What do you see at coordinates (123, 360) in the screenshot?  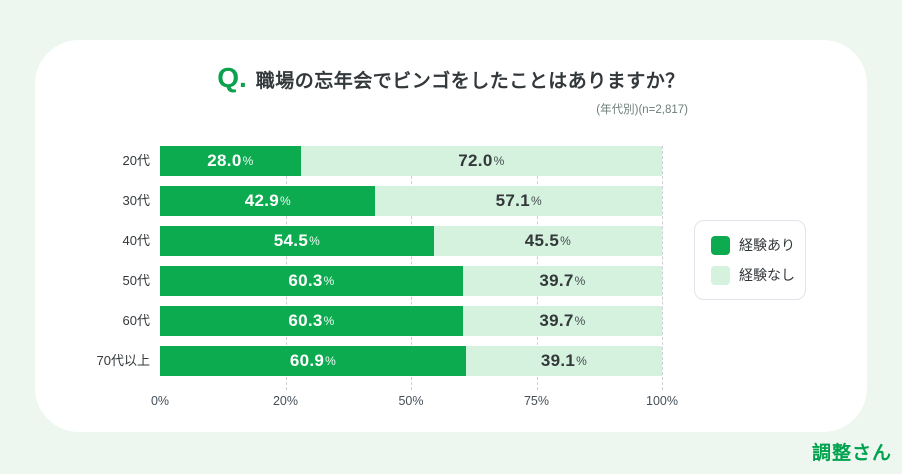 I see `category-label: 70代以上` at bounding box center [123, 360].